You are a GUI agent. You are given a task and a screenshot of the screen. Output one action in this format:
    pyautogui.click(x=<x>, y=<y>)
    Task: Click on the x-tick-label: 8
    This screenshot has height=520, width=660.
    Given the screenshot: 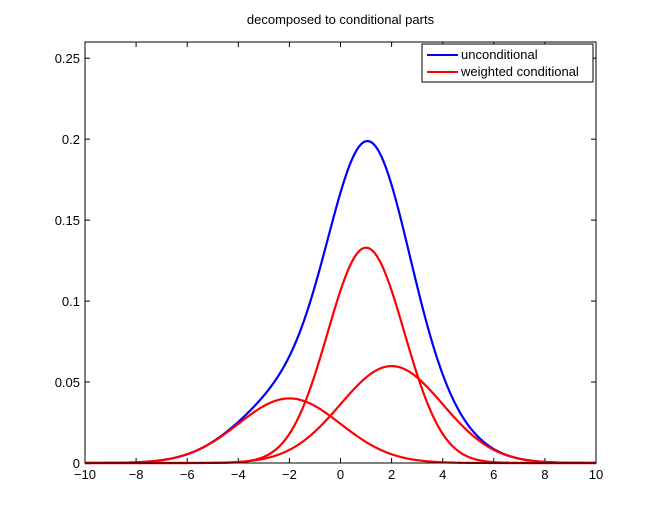 What is the action you would take?
    pyautogui.click(x=544, y=474)
    